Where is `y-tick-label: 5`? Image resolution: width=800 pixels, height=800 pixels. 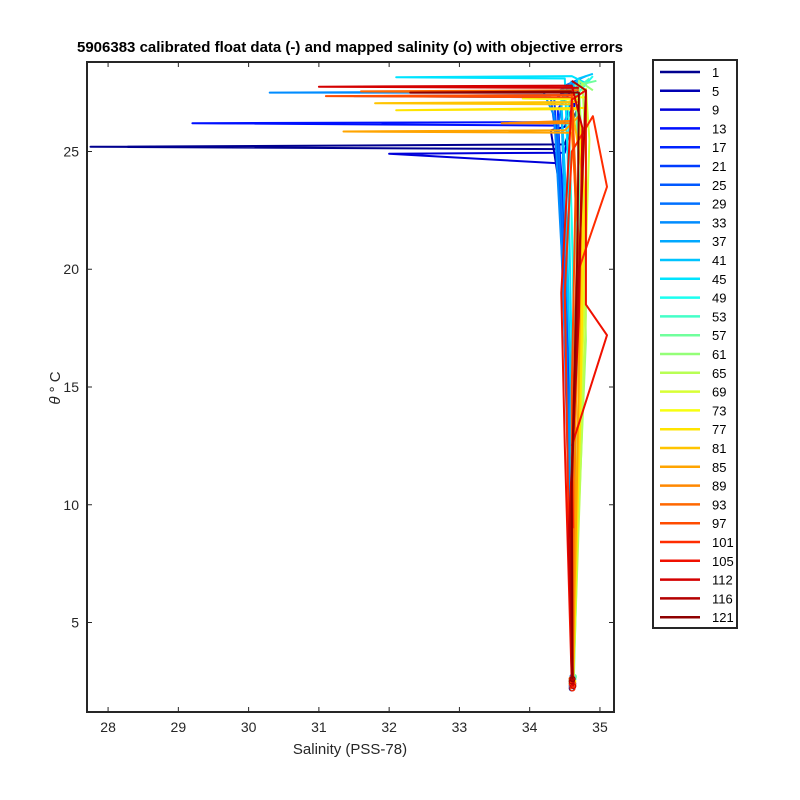
y-tick-label: 5 is located at coordinates (75, 623).